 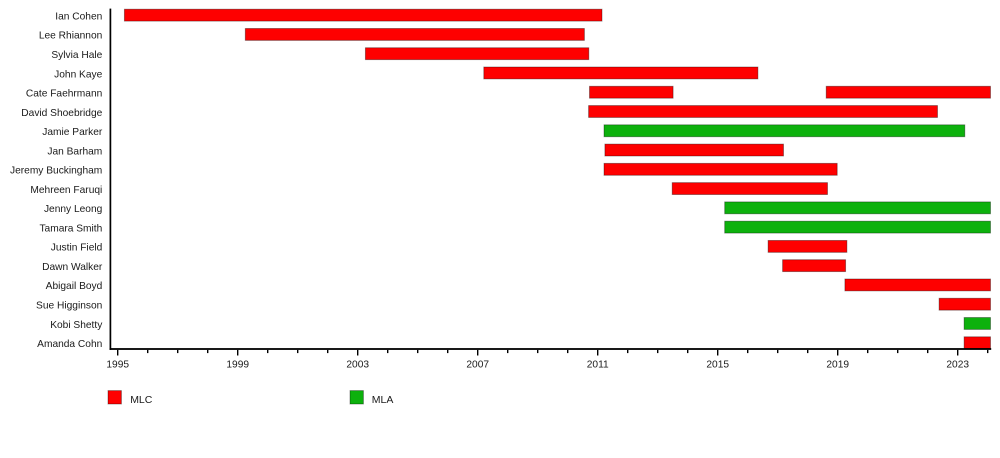 What do you see at coordinates (56, 171) in the screenshot?
I see `svg-text: Jeremy Buckingham` at bounding box center [56, 171].